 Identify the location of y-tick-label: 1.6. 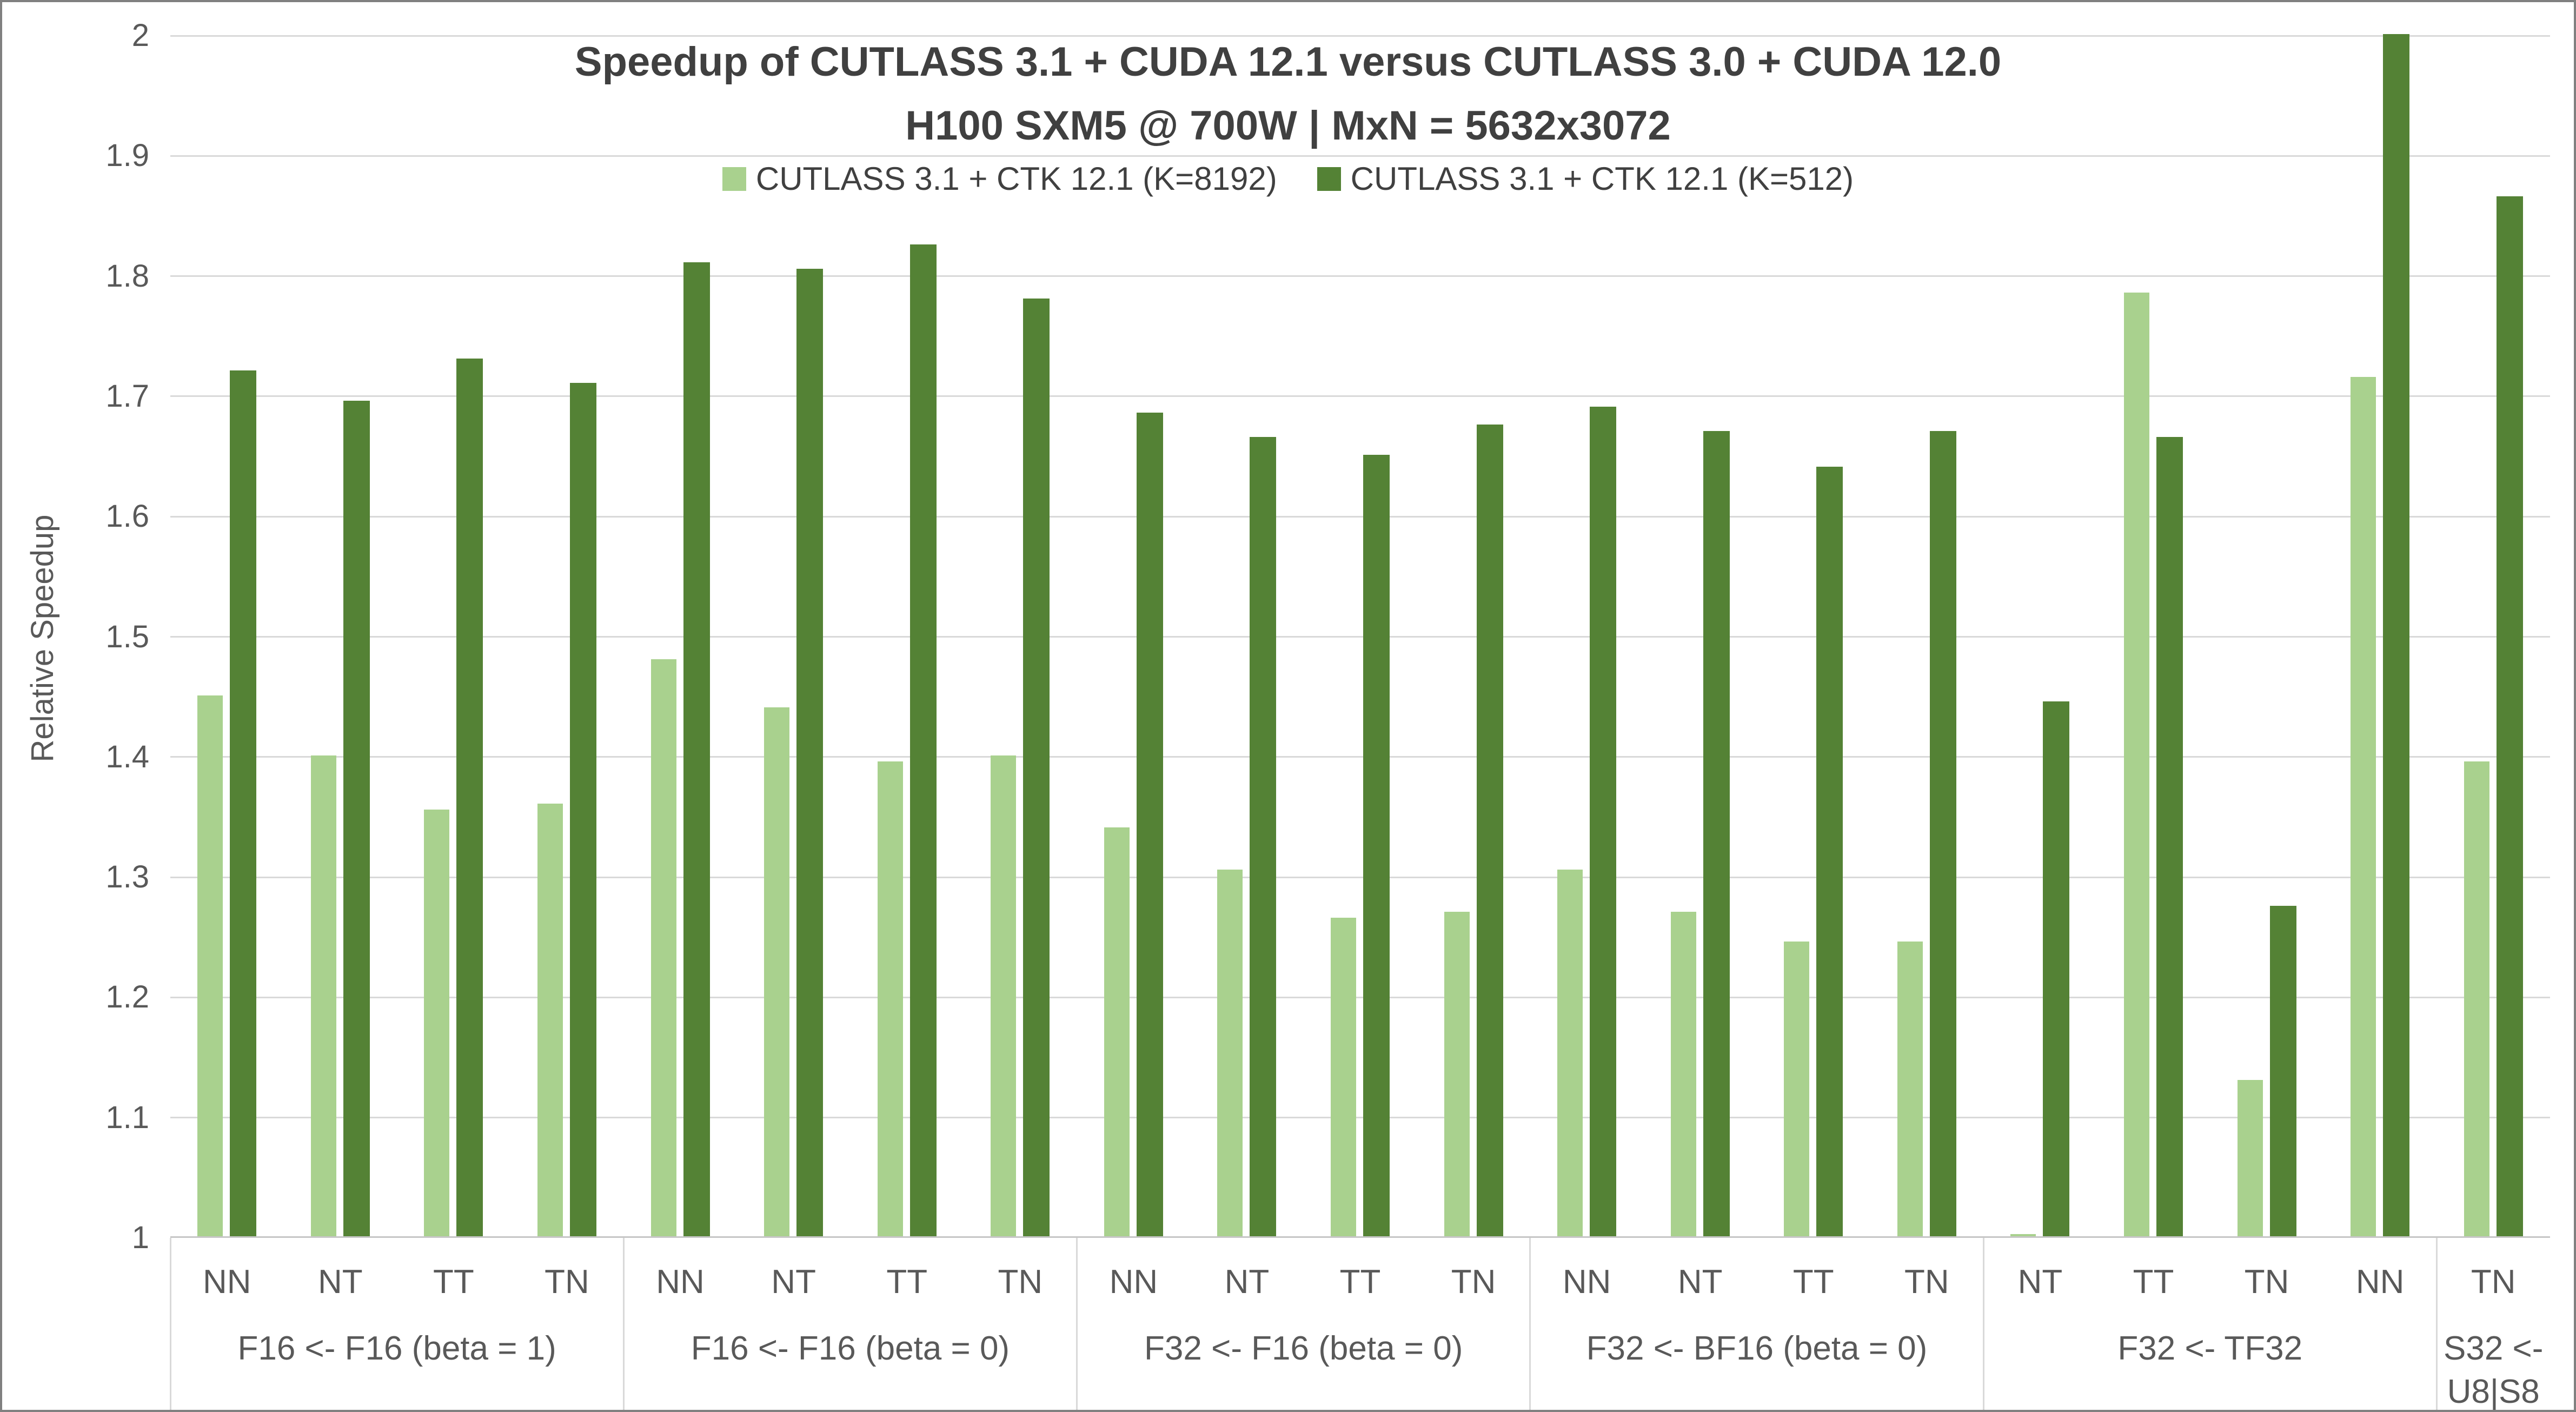
(127, 516).